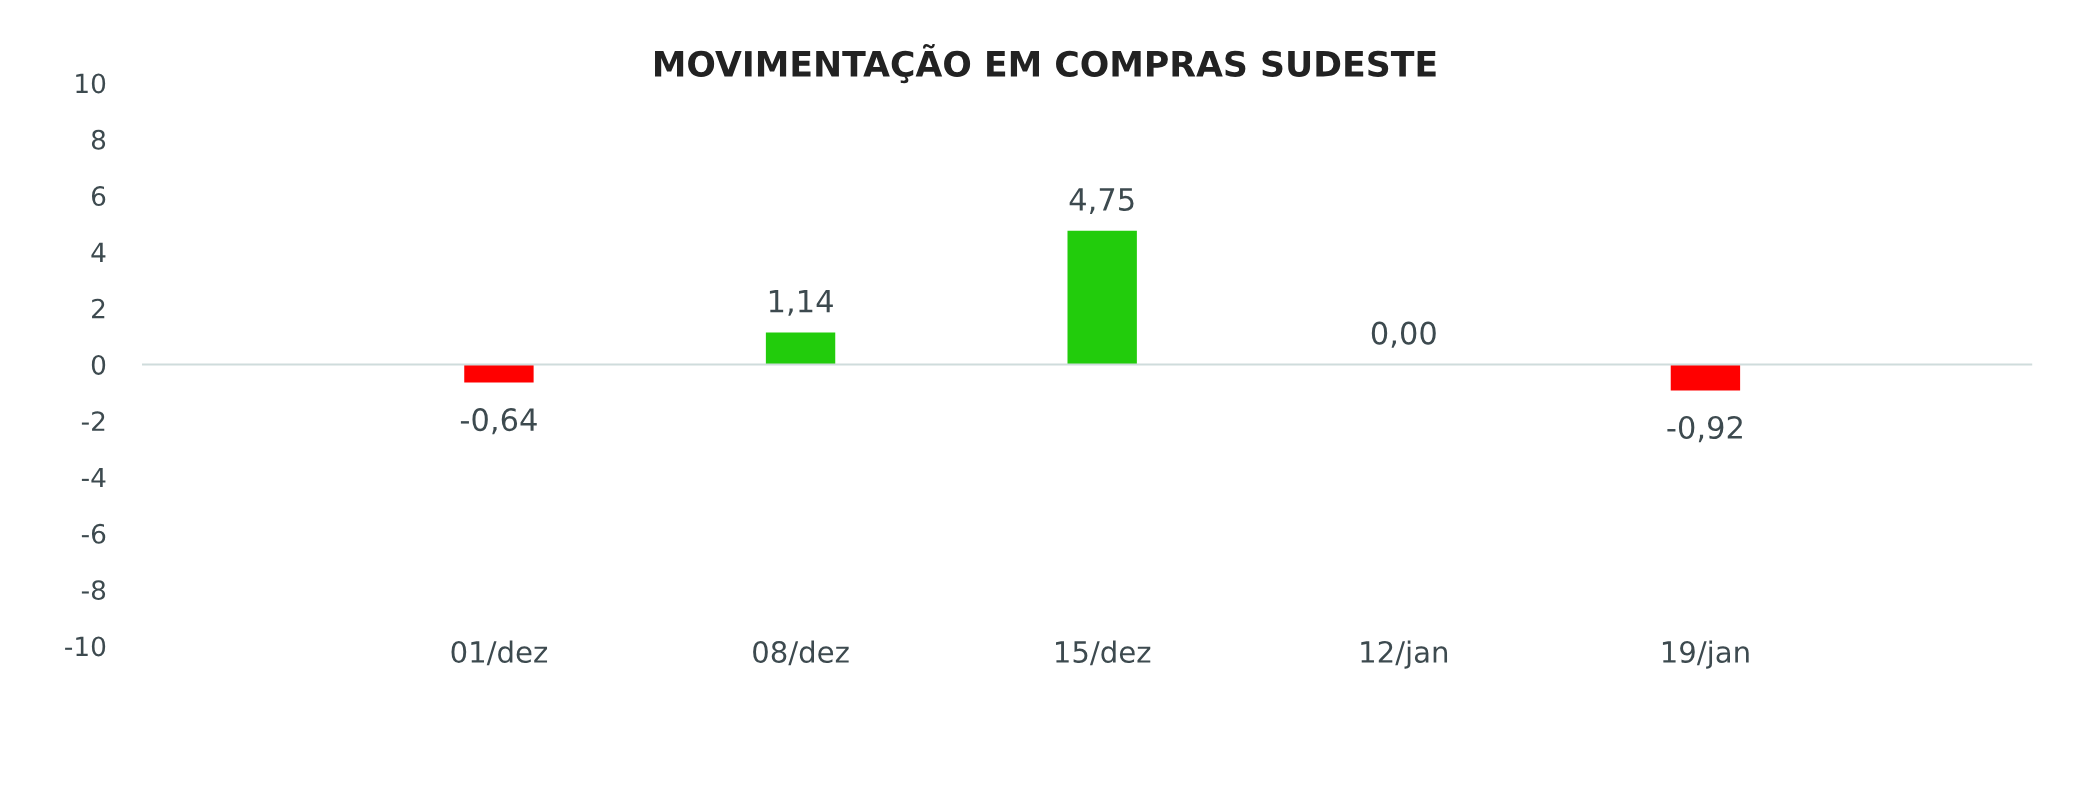 This screenshot has height=790, width=2094. What do you see at coordinates (1403, 334) in the screenshot?
I see `data-label: 0,00` at bounding box center [1403, 334].